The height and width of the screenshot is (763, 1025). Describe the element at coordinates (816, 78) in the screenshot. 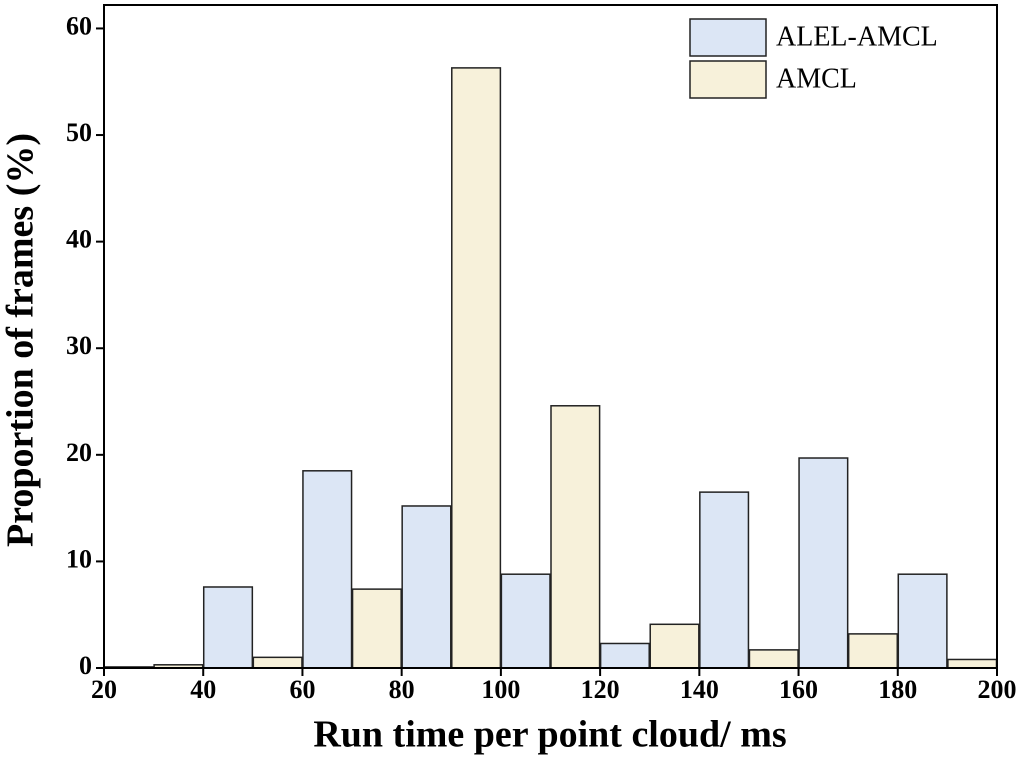

I see `legend-label: AMCL` at that location.